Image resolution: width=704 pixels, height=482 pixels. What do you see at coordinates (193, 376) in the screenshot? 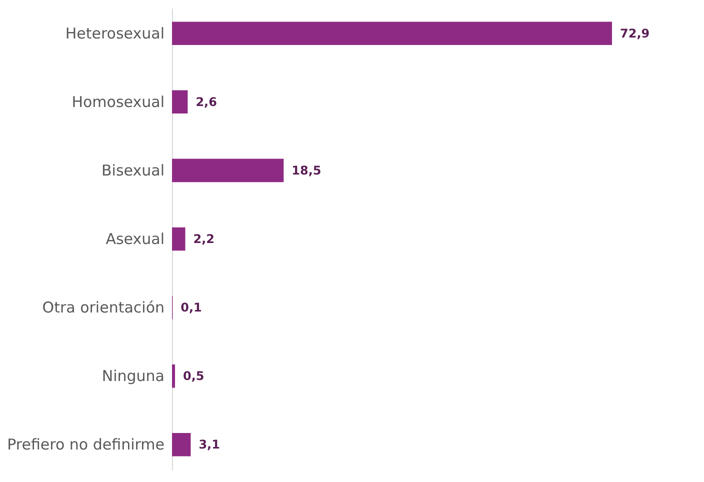
I see `data-label: 0,5` at bounding box center [193, 376].